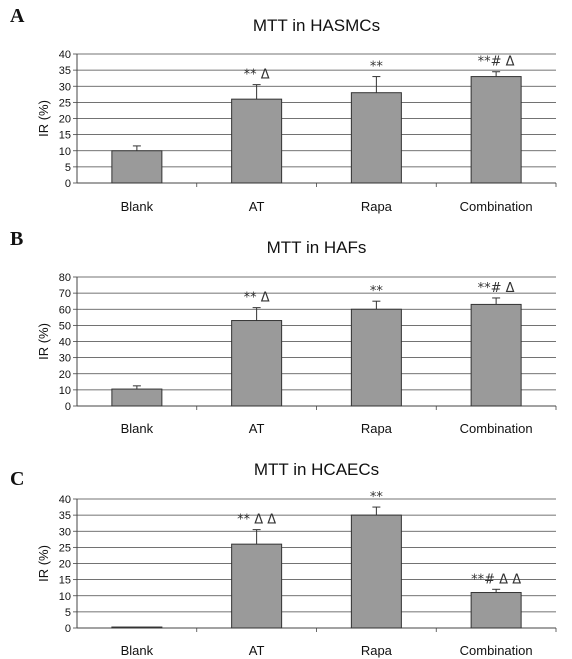 This screenshot has height=659, width=572. I want to click on significance-label: ** Δ Δ, so click(256, 520).